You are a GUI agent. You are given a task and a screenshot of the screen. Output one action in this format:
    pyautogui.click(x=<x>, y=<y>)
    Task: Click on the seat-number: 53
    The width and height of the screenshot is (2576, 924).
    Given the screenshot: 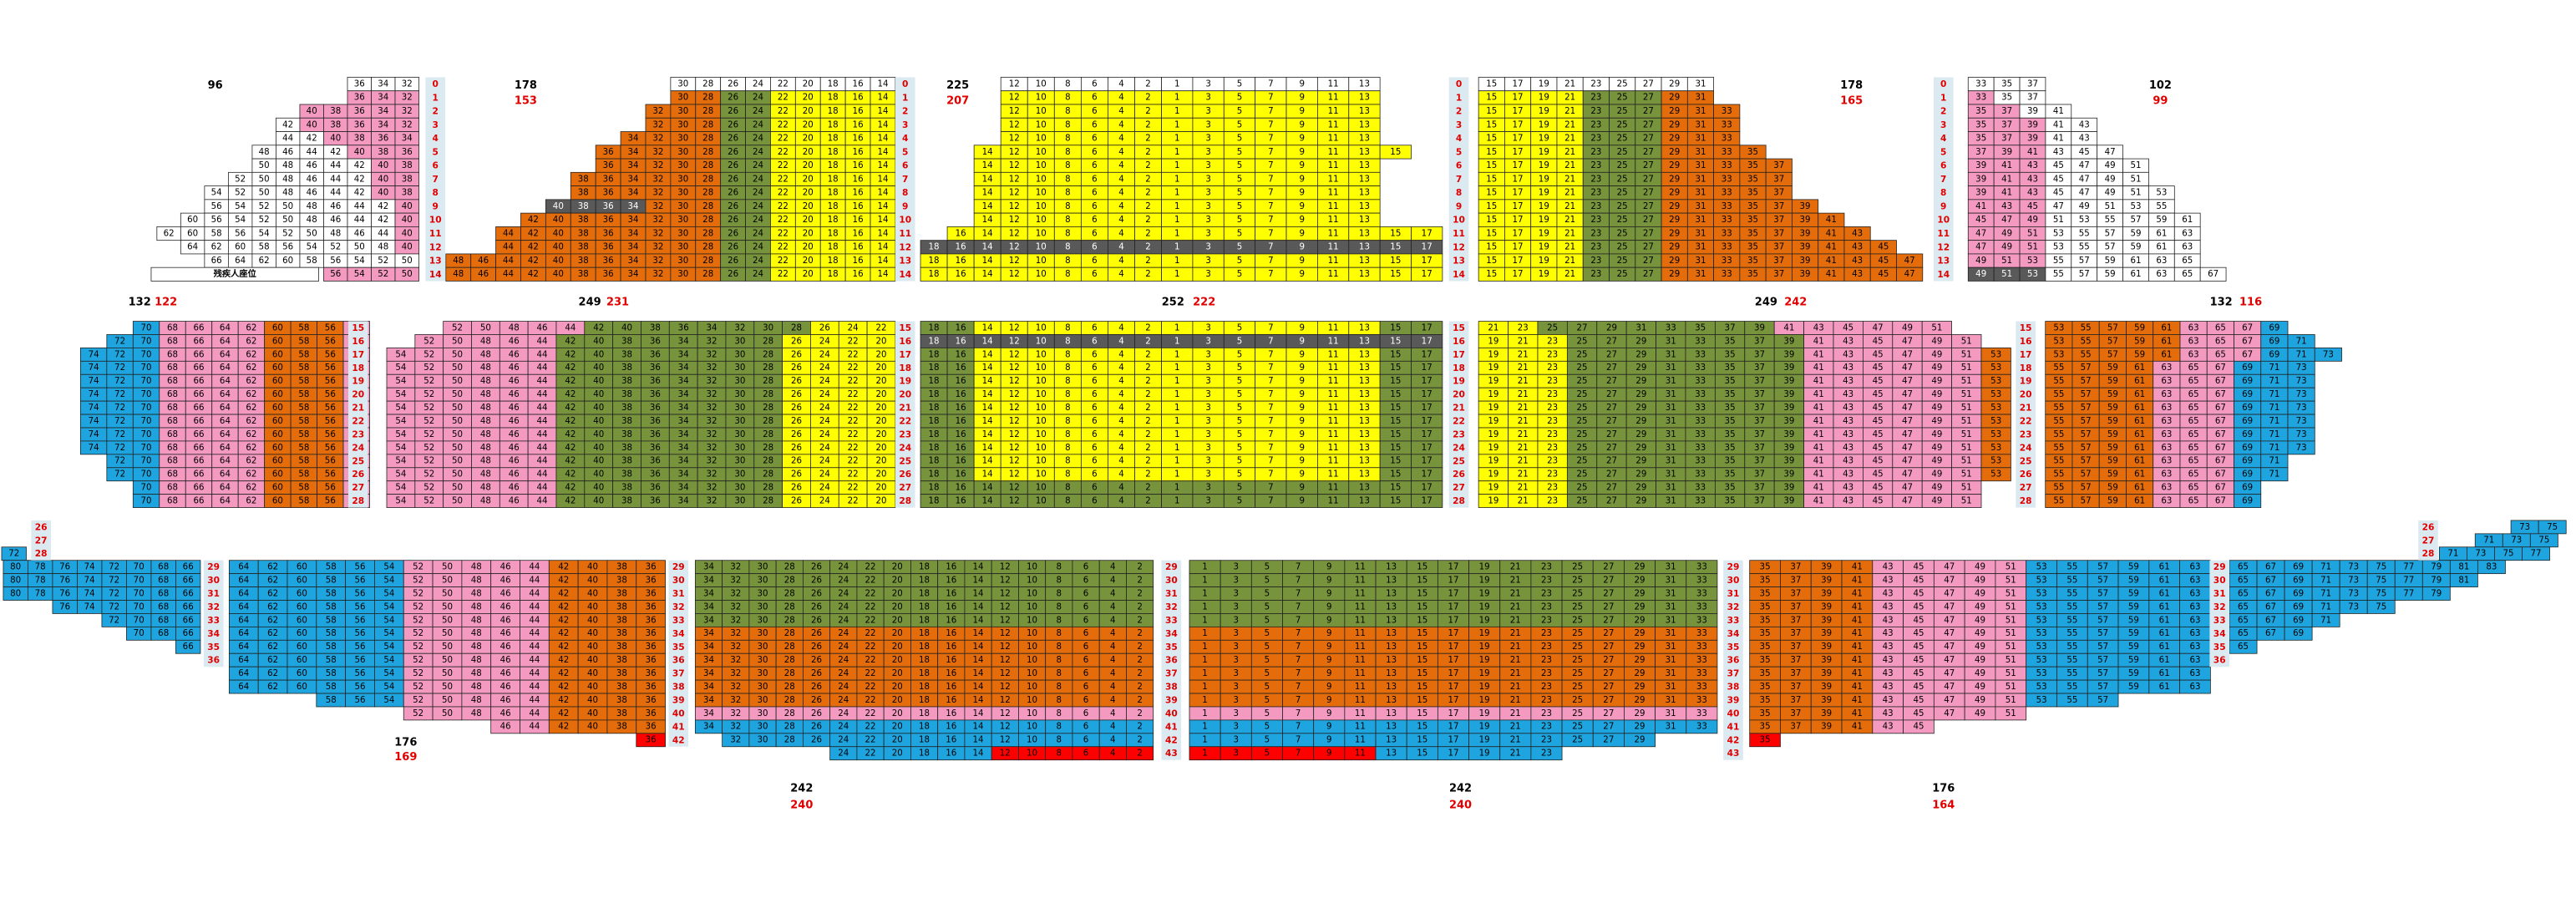 What is the action you would take?
    pyautogui.click(x=1996, y=355)
    